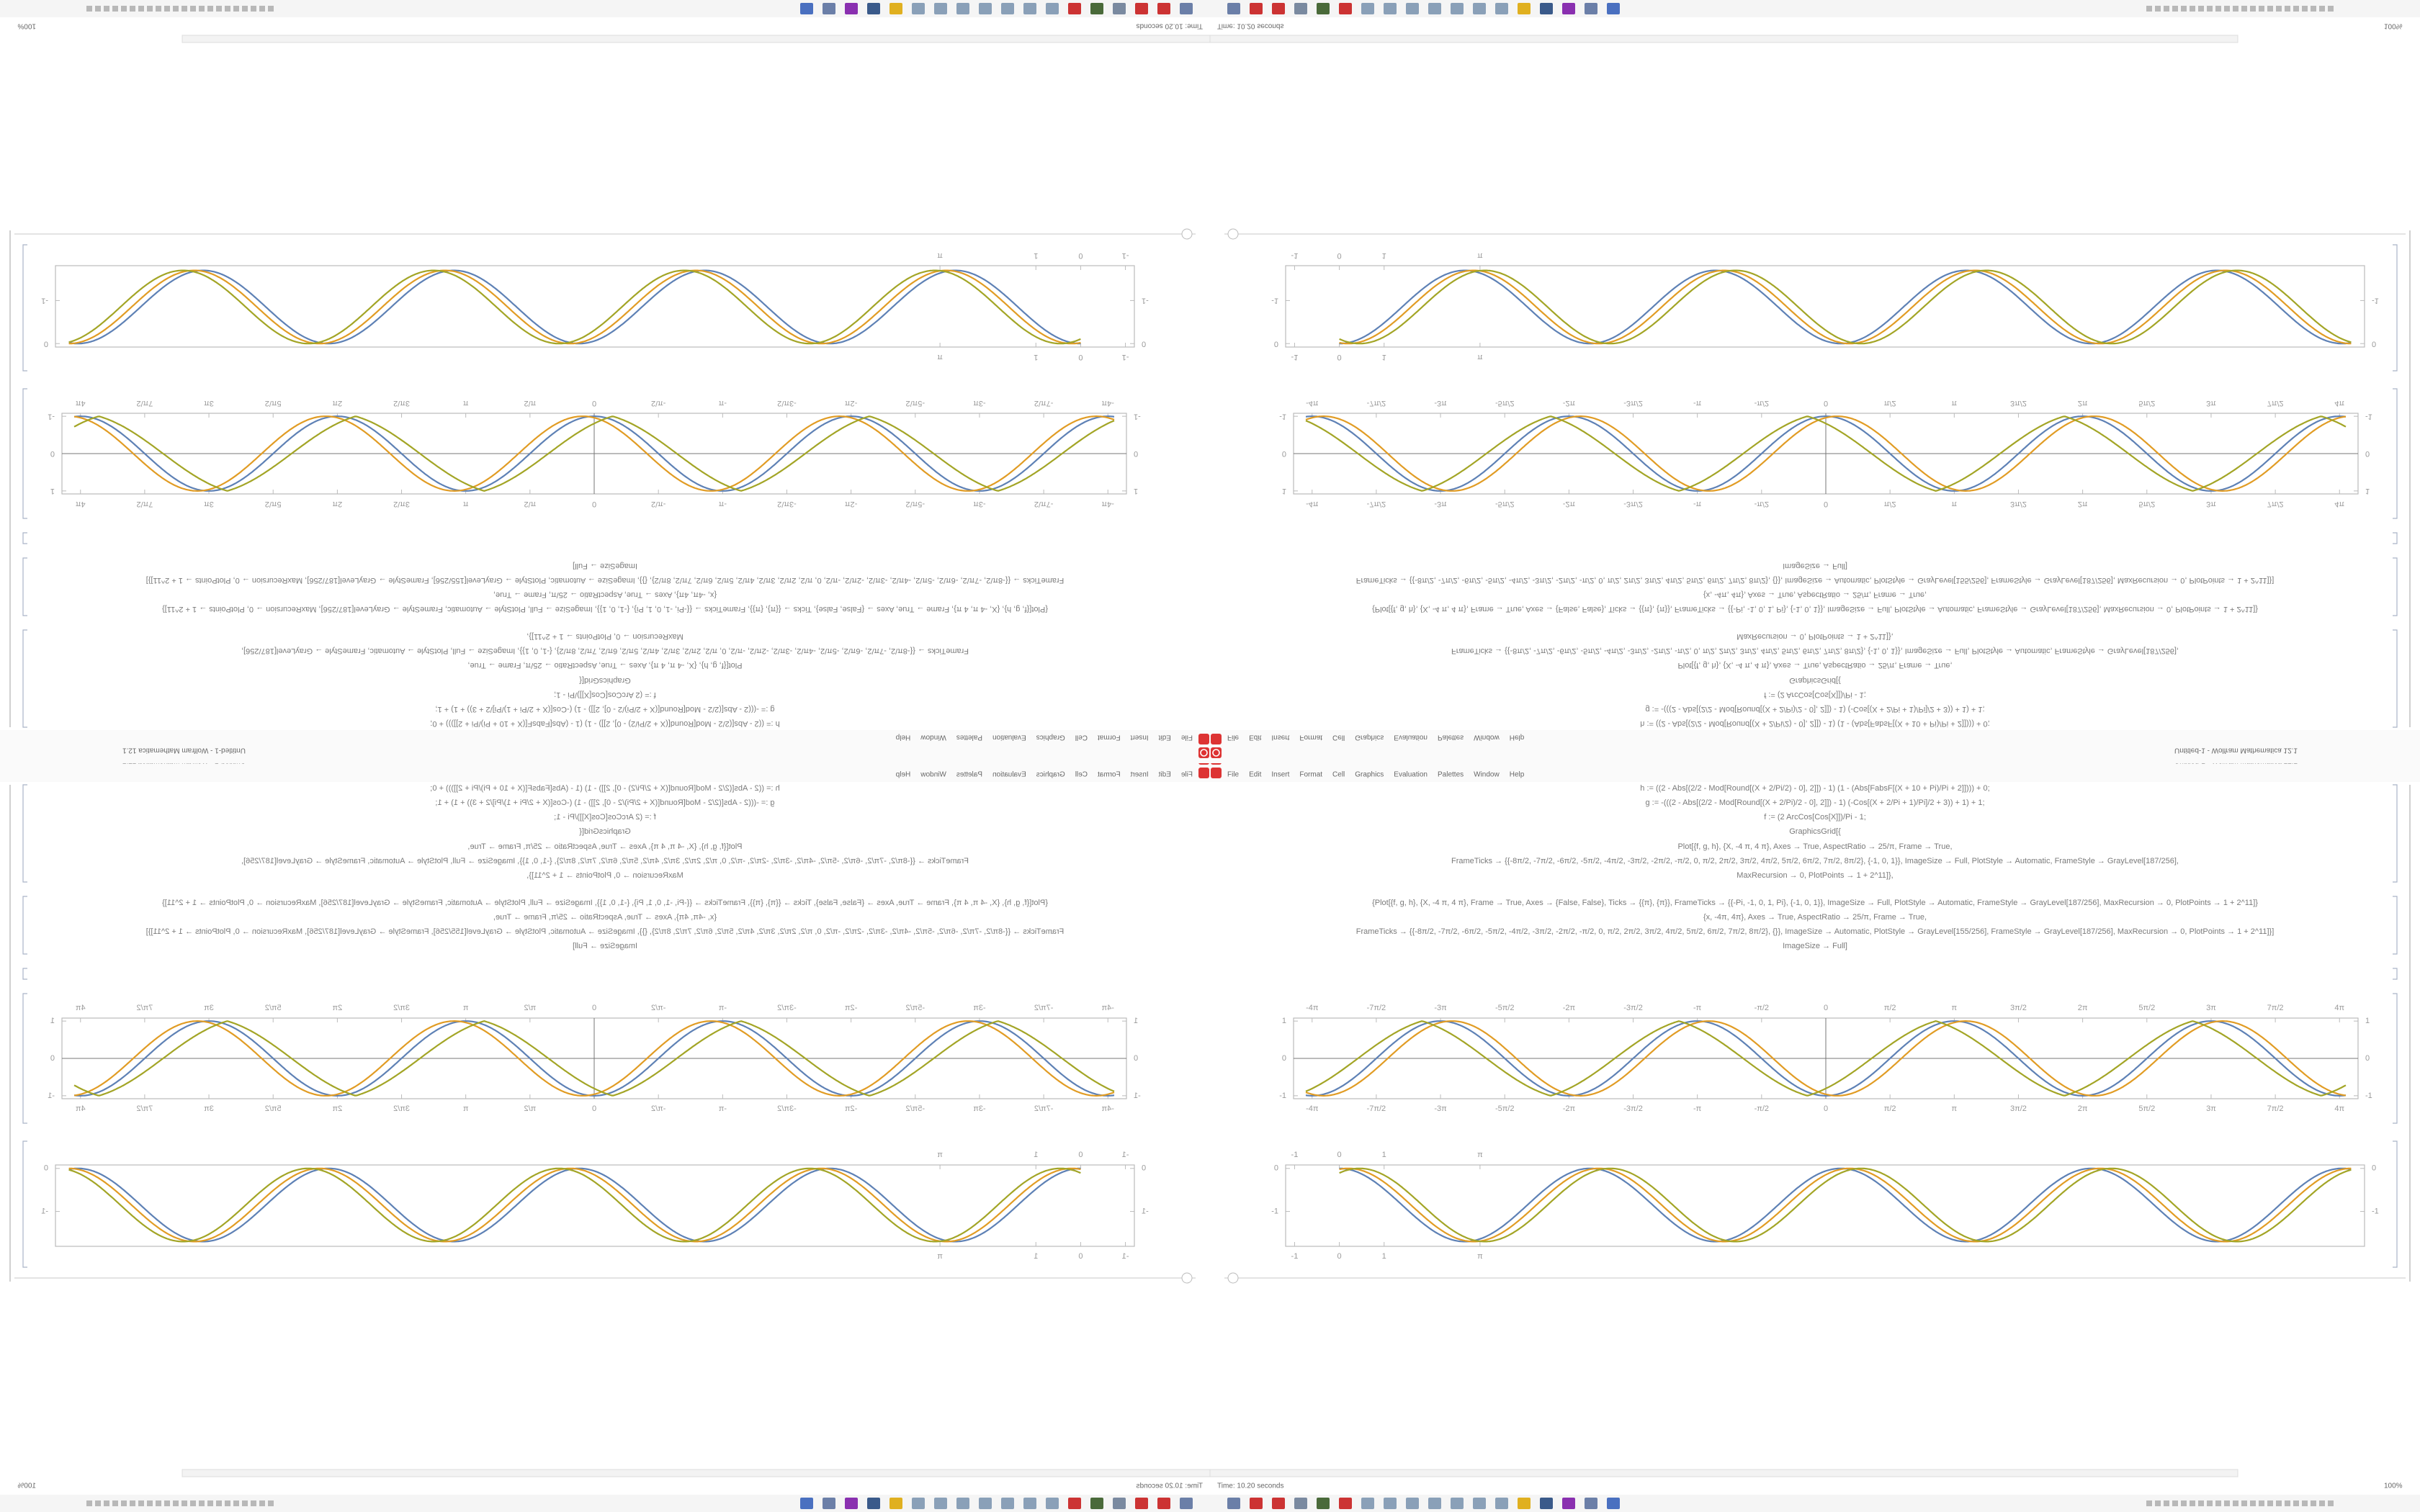  I want to click on cell-insert, so click(1187, 1278).